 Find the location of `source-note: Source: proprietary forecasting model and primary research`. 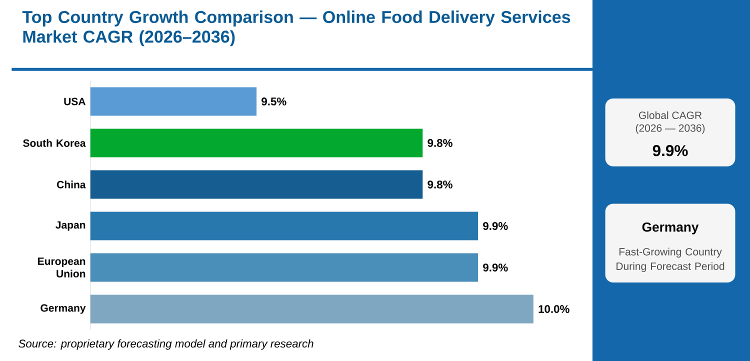

source-note: Source: proprietary forecasting model and primary research is located at coordinates (166, 344).